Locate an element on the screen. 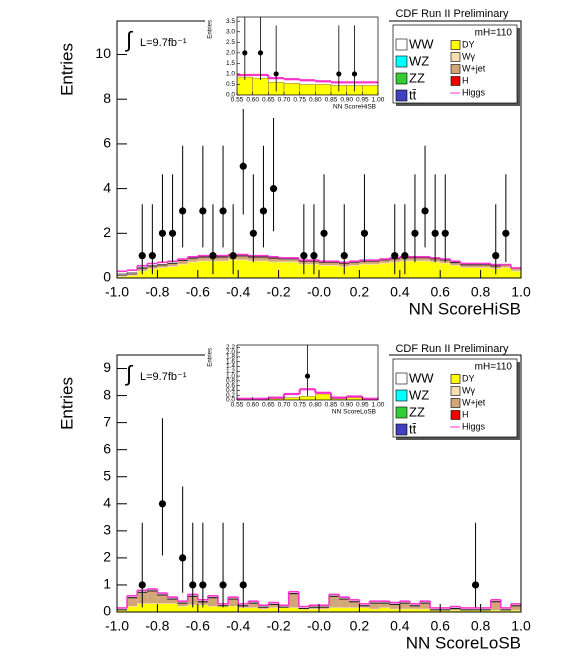 The width and height of the screenshot is (567, 667). inset-y-tick-label: 1.0 is located at coordinates (230, 74).